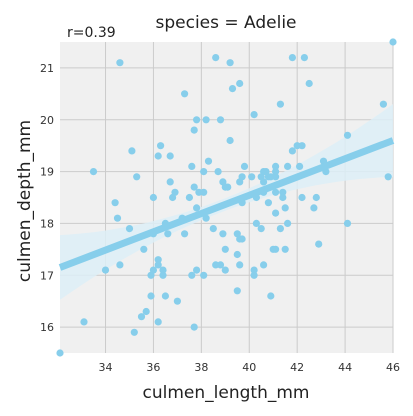 Image resolution: width=413 pixels, height=416 pixels. What do you see at coordinates (91, 33) in the screenshot?
I see `correlation-annotation: r=0.39` at bounding box center [91, 33].